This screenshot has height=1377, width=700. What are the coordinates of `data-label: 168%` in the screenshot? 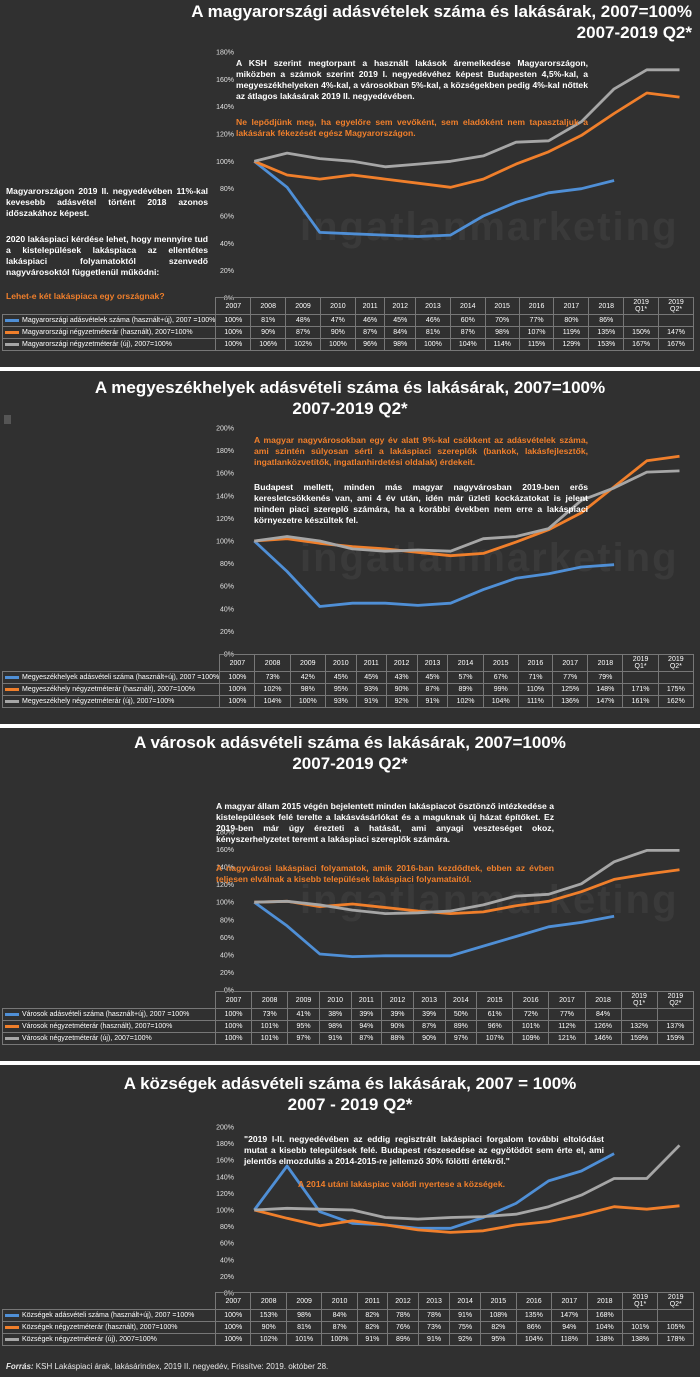 It's located at (604, 1315).